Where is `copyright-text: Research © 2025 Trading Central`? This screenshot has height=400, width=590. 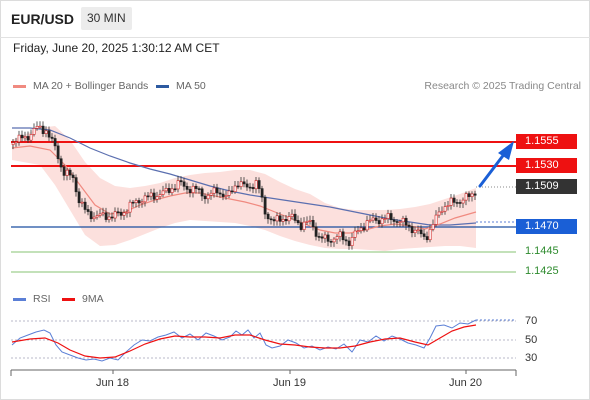
copyright-text: Research © 2025 Trading Central is located at coordinates (502, 86).